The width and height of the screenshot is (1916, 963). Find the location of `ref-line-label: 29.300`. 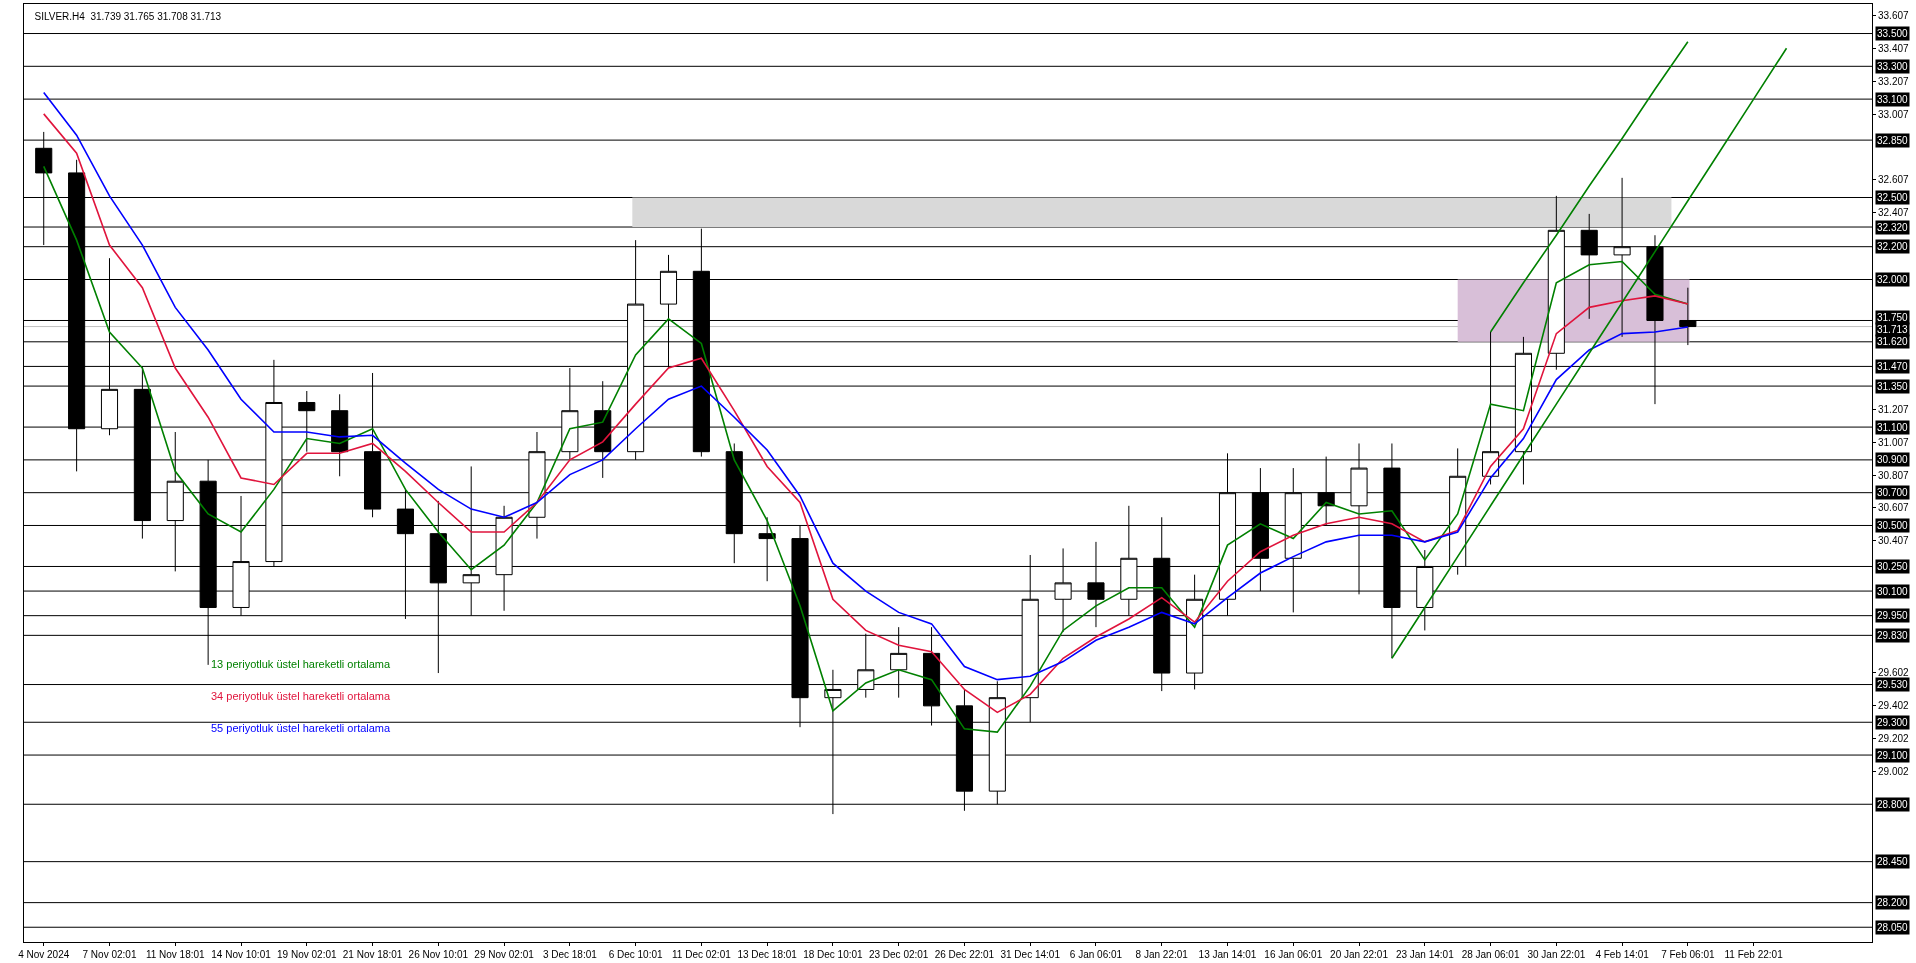

ref-line-label: 29.300 is located at coordinates (1893, 722).